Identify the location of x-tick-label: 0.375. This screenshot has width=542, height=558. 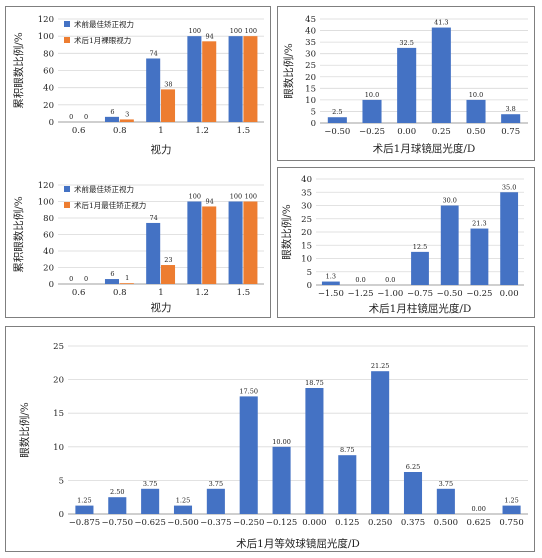
(413, 523).